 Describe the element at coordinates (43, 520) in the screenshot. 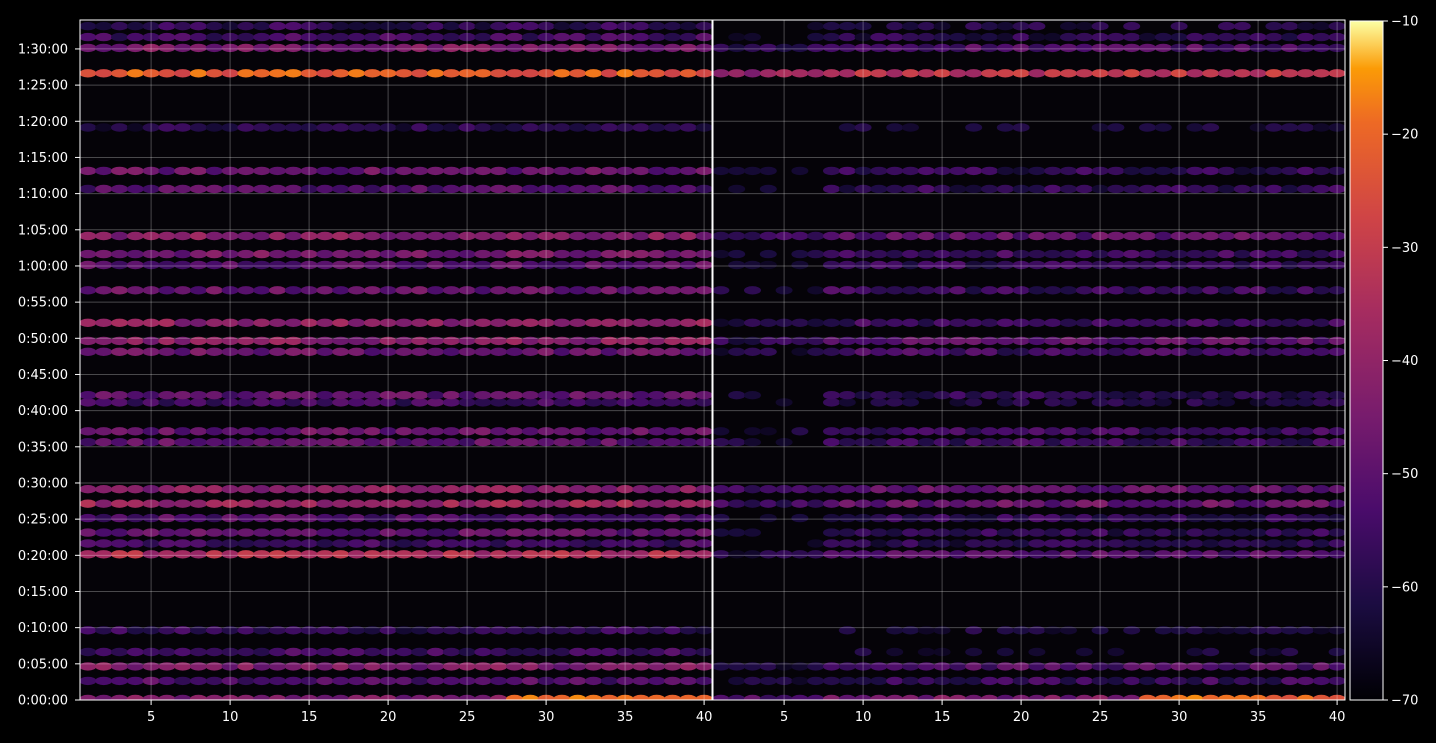

I see `y-tick-label: 0:25:00` at that location.